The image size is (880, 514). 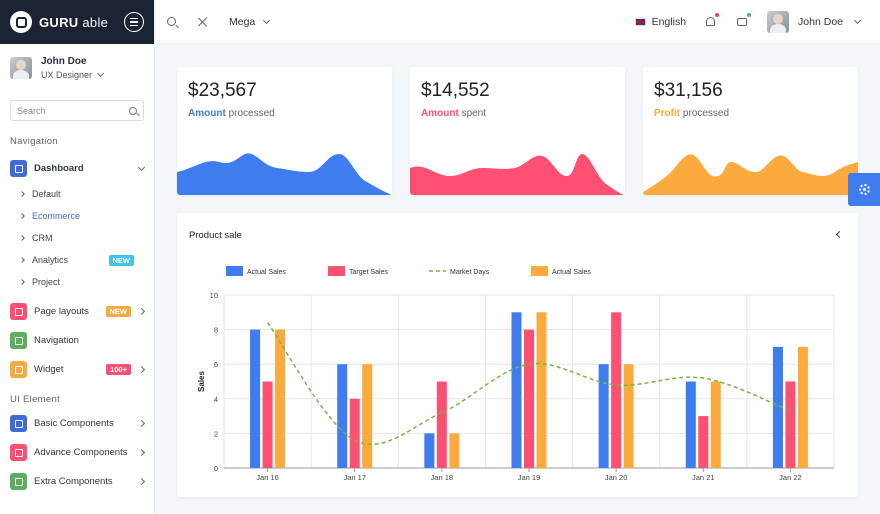 I want to click on stat-card-amount-spent: $14,552 Amount spent, so click(x=517, y=131).